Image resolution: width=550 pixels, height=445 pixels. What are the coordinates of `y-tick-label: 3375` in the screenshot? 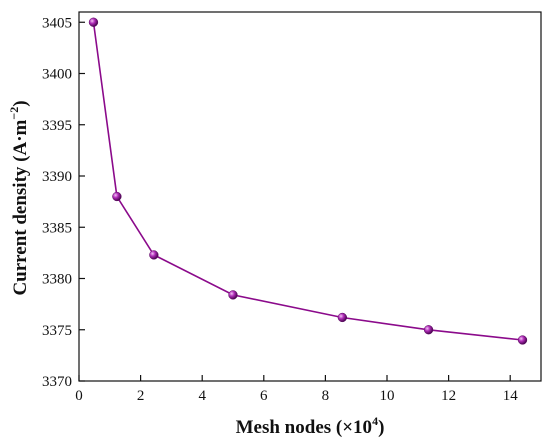 It's located at (57, 331).